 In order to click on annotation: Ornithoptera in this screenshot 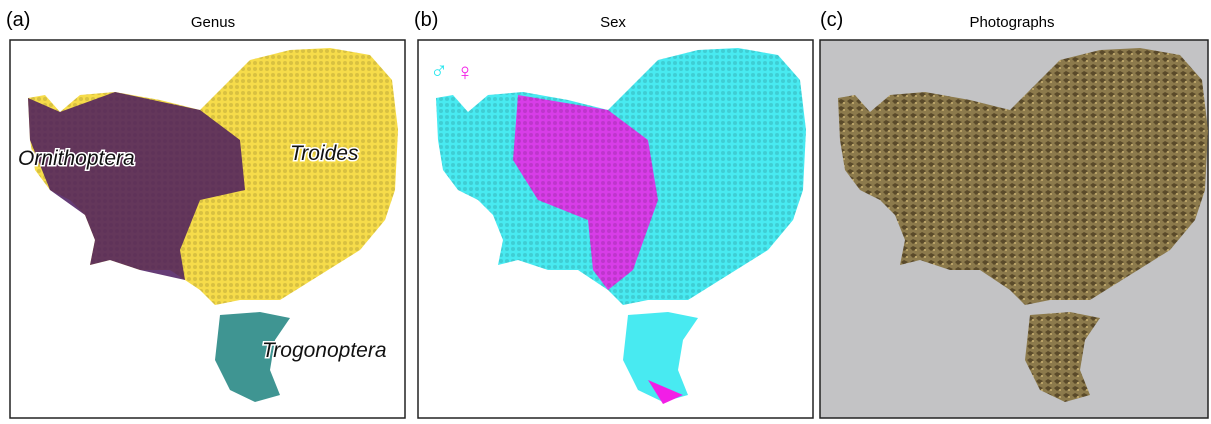, I will do `click(76, 158)`.